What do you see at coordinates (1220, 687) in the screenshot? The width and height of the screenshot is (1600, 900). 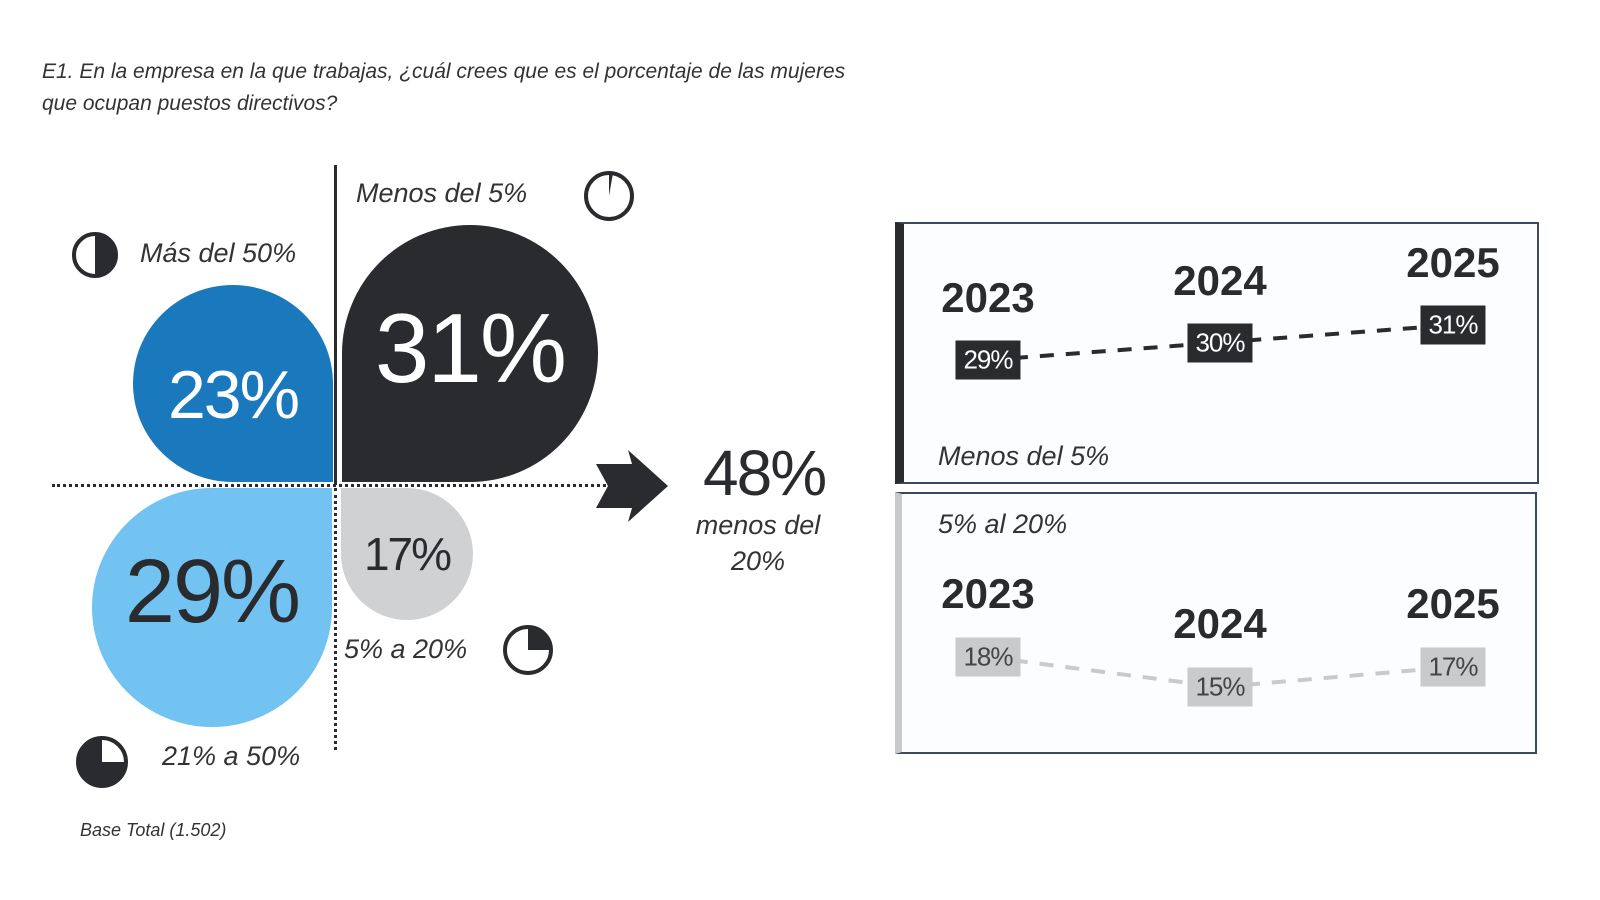 I see `data-point-label: 15%` at bounding box center [1220, 687].